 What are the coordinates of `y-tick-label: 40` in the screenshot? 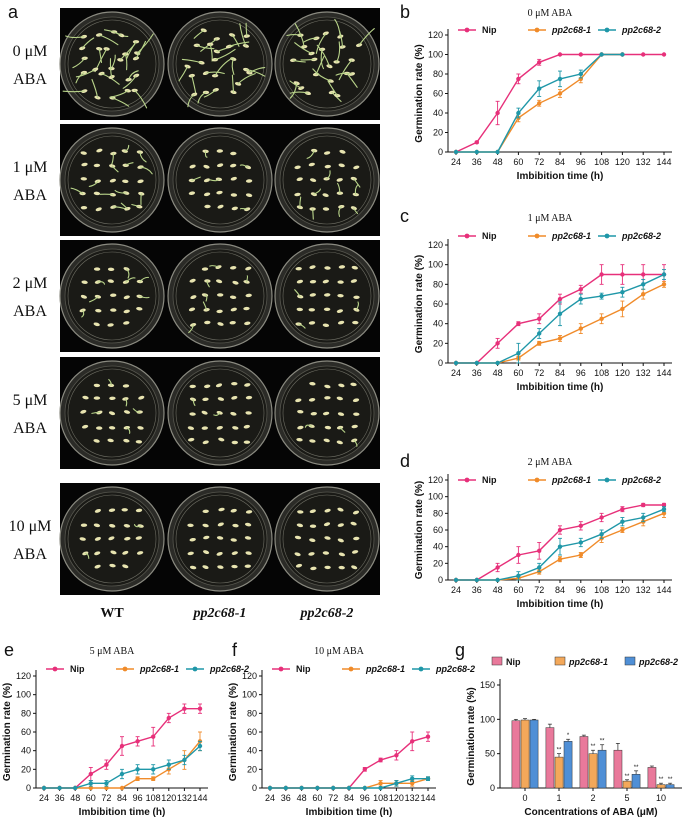 It's located at (438, 324).